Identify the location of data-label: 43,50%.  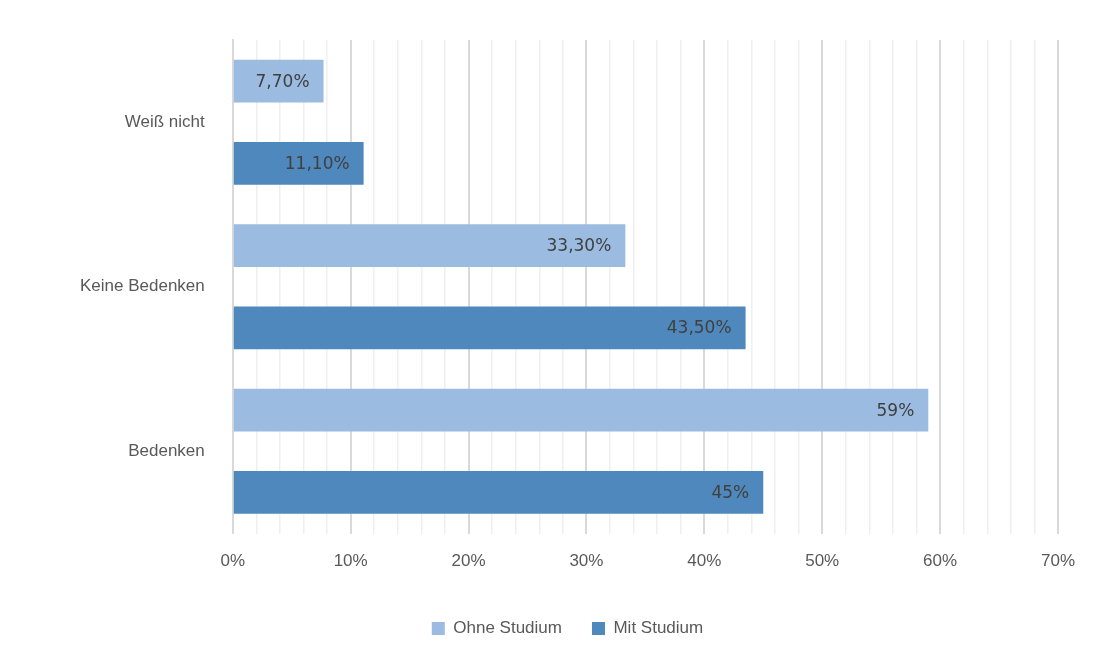
(699, 327).